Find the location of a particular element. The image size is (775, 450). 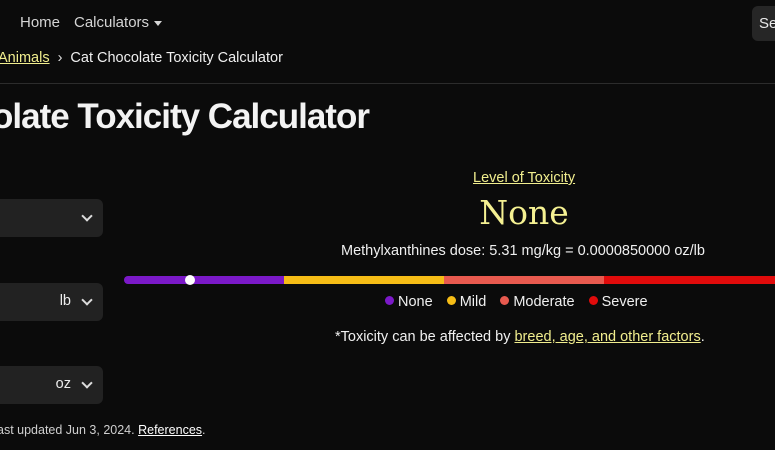

chocolate-type-select is located at coordinates (51, 218).